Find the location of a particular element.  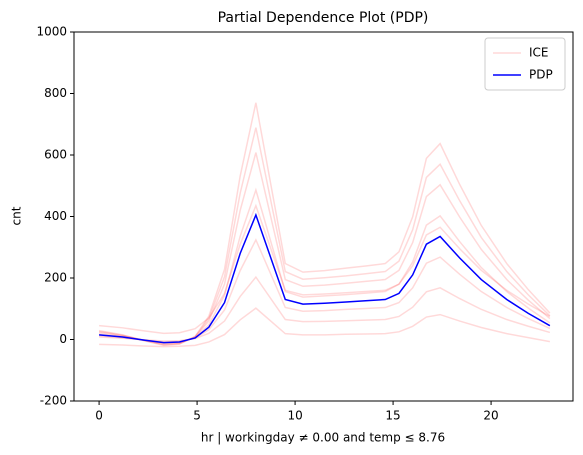

x-tick-label: 10 is located at coordinates (294, 416).